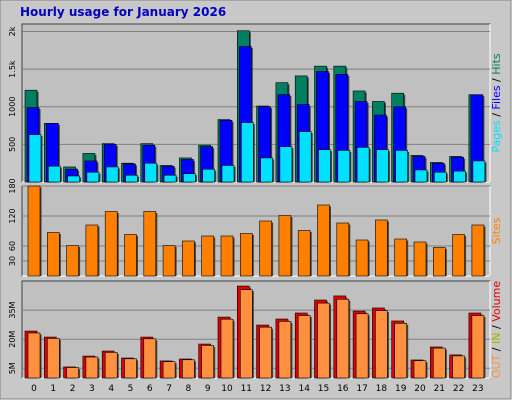 This screenshot has height=404, width=512. Describe the element at coordinates (123, 12) in the screenshot. I see `chart-title: Hourly usage for January 2026` at that location.